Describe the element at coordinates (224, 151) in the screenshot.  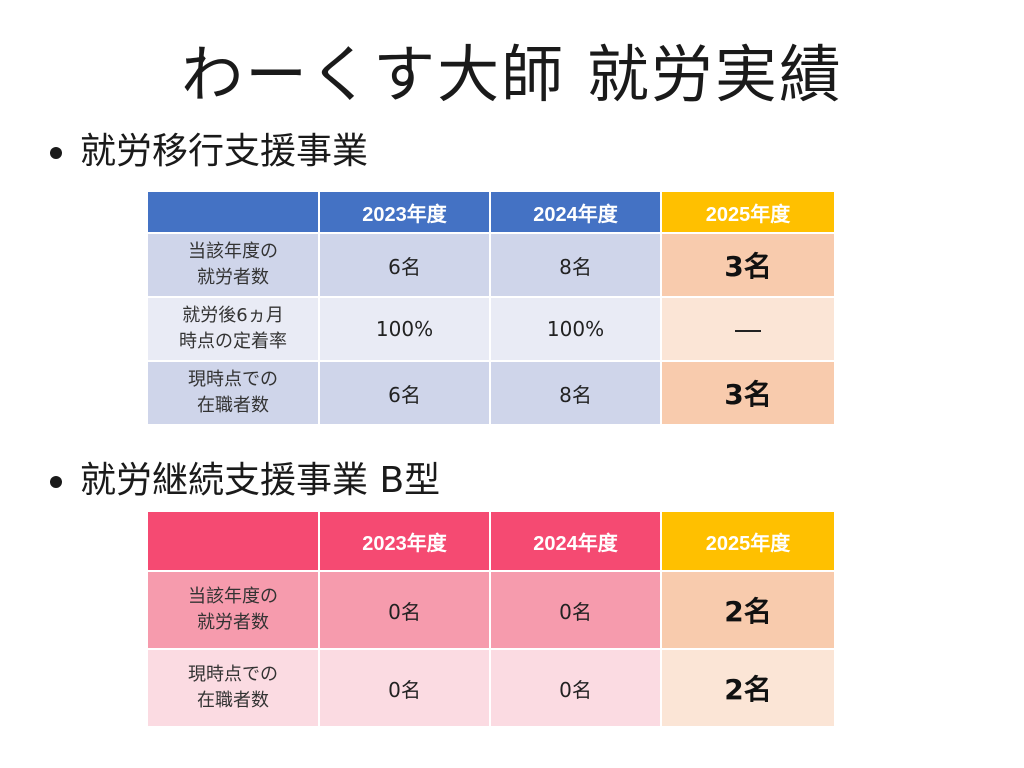
I see `section-heading-text: 就労移行支援事業` at that location.